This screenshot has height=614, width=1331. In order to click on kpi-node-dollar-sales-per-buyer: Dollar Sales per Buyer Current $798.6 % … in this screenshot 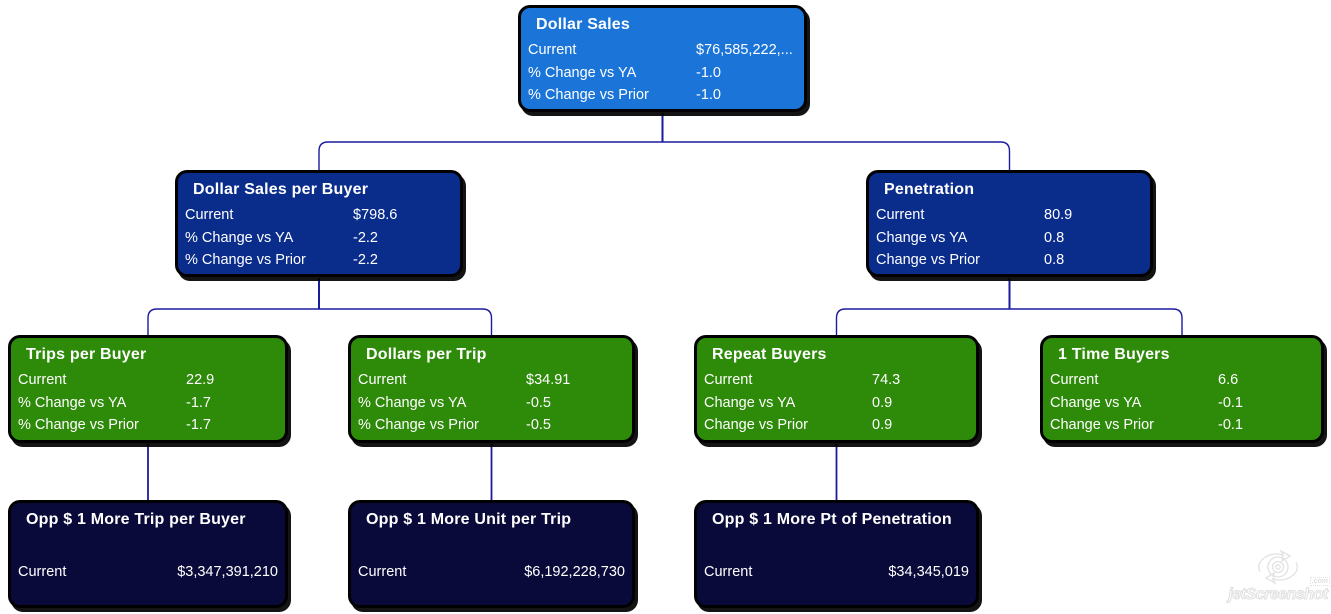, I will do `click(319, 223)`.